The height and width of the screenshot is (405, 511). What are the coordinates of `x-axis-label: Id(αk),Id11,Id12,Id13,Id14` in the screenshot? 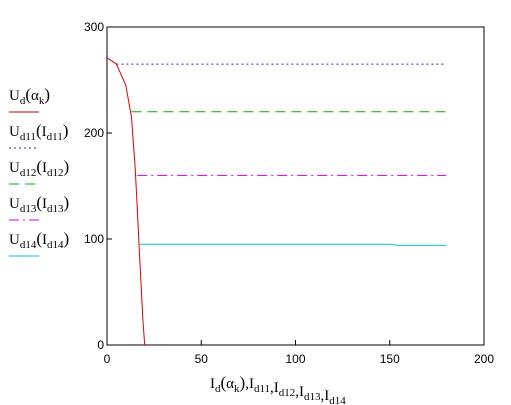 It's located at (278, 389).